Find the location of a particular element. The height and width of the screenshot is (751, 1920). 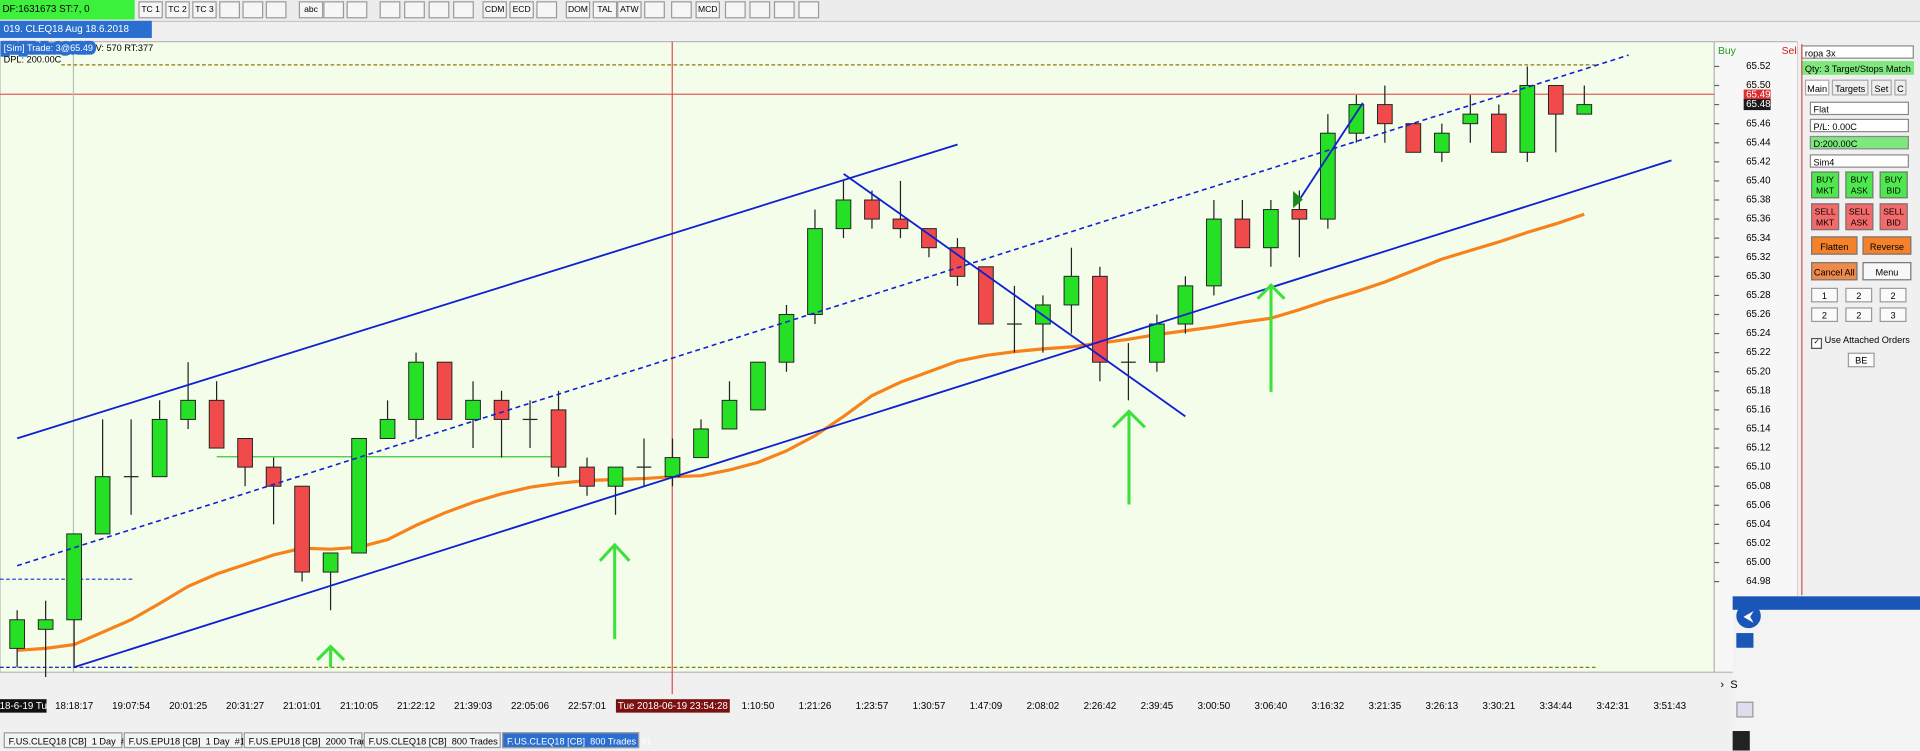

price-marker-label: 65.49 is located at coordinates (1758, 95).